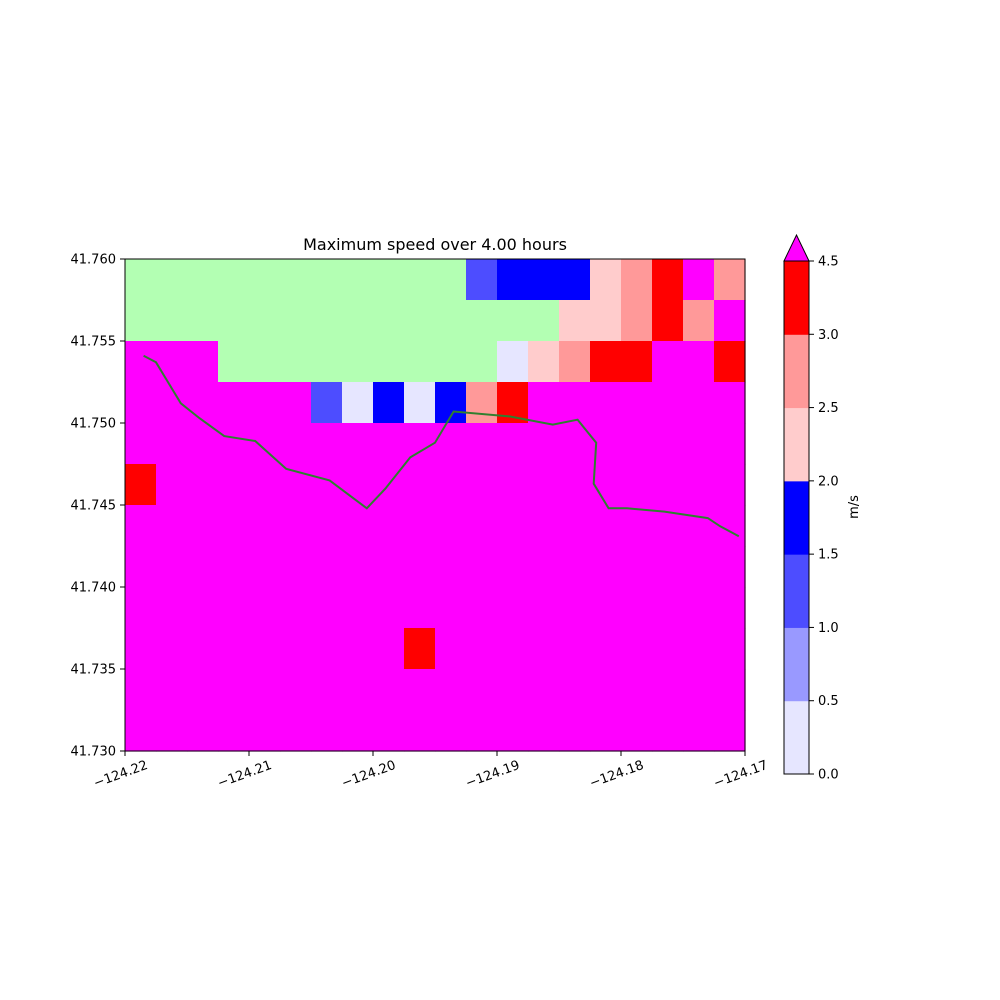 Image resolution: width=1000 pixels, height=1000 pixels. I want to click on chart-title: Maximum speed over 4.00 hours, so click(435, 244).